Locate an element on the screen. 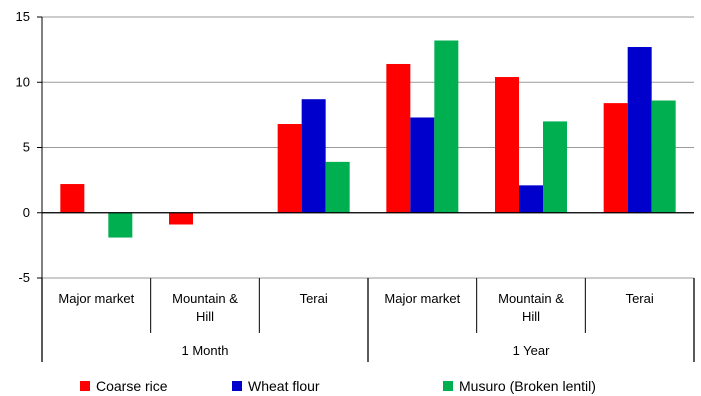 The height and width of the screenshot is (396, 701). group-label: 1 Month is located at coordinates (205, 350).